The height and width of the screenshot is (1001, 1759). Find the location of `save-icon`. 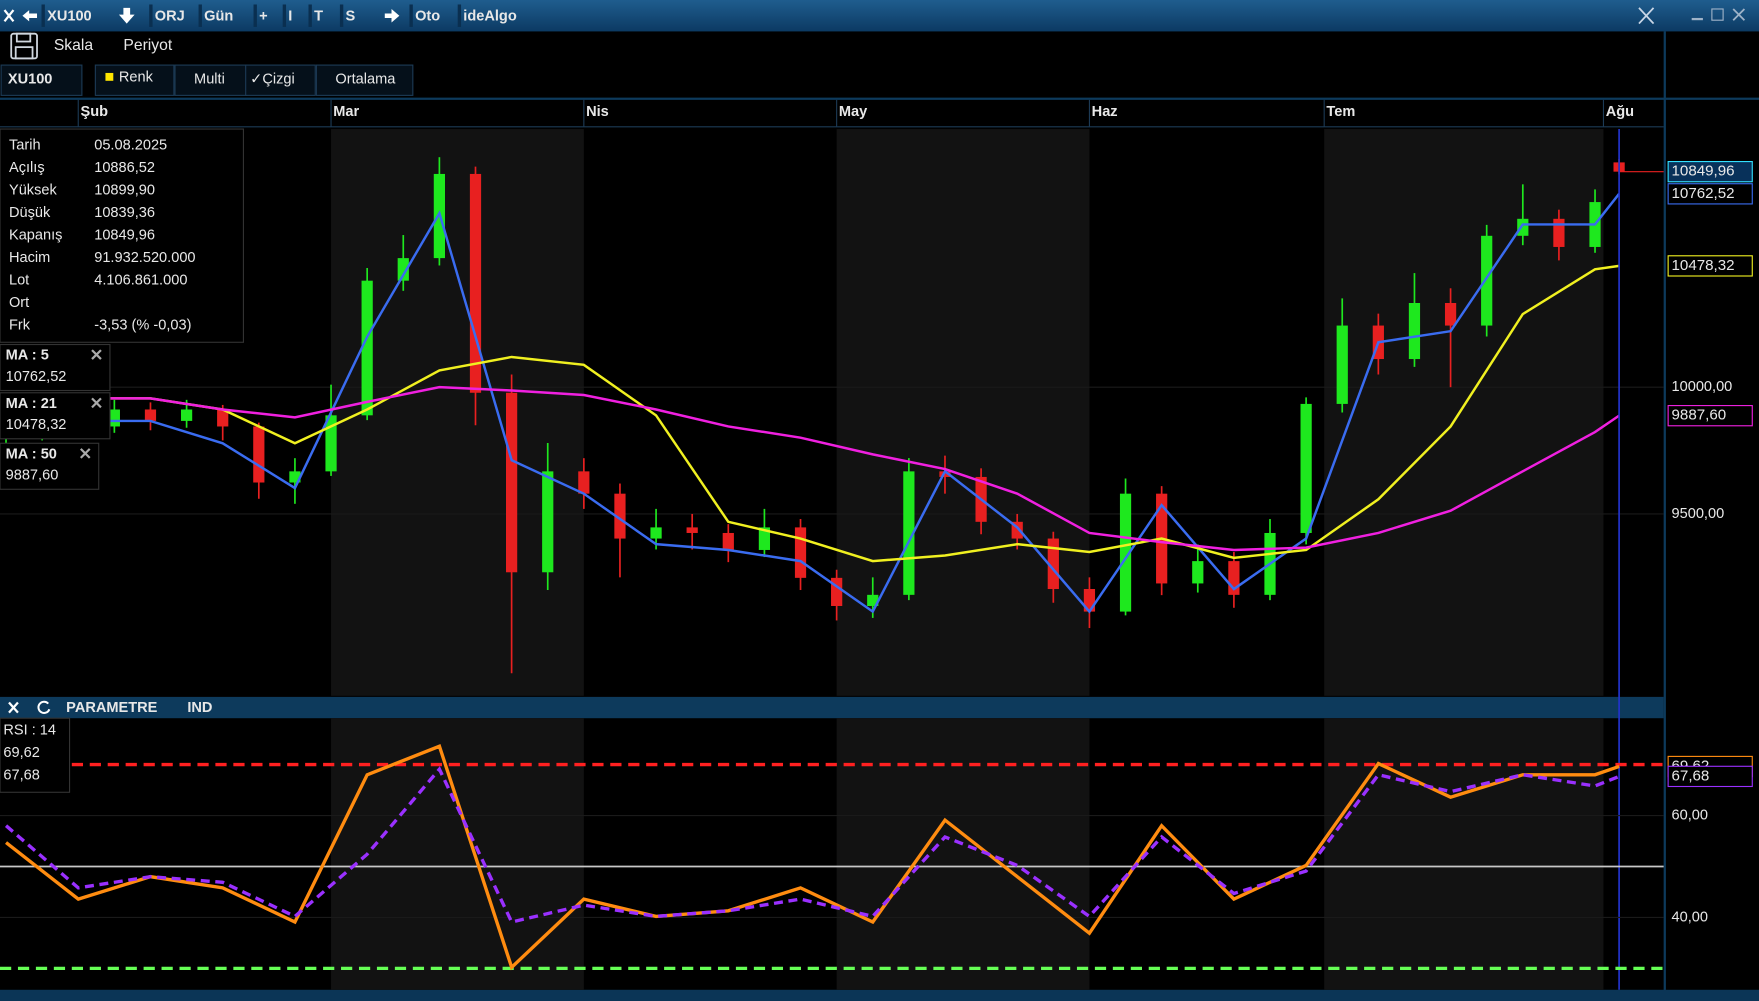

save-icon is located at coordinates (24, 46).